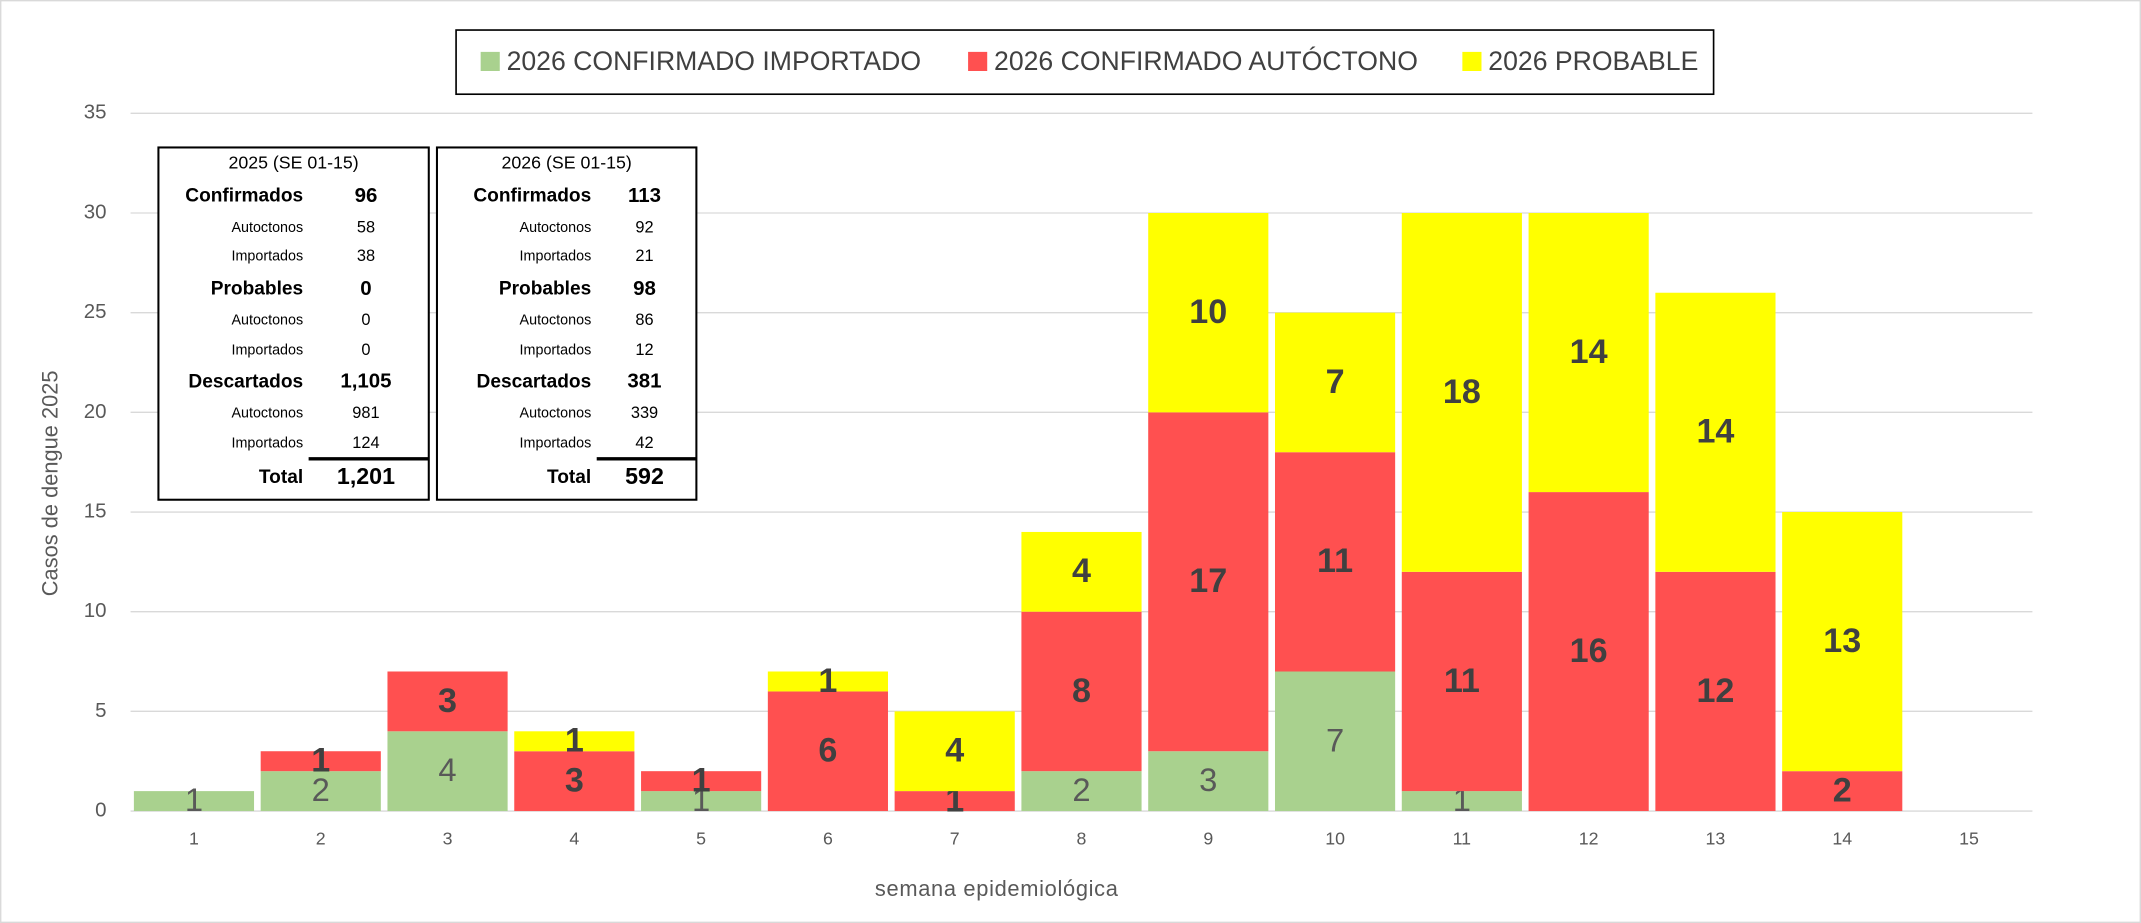  I want to click on y-tick-label: 25, so click(95, 311).